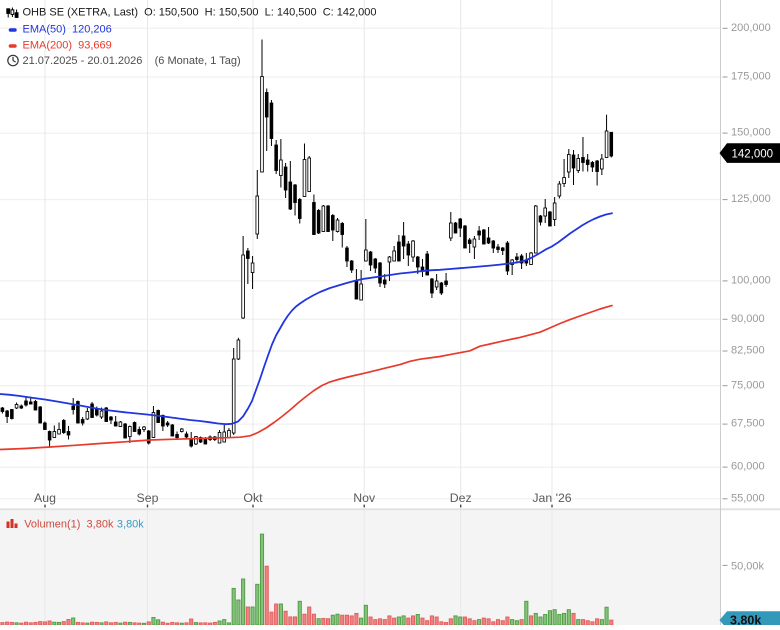  What do you see at coordinates (748, 424) in the screenshot?
I see `svg-text: 67,500` at bounding box center [748, 424].